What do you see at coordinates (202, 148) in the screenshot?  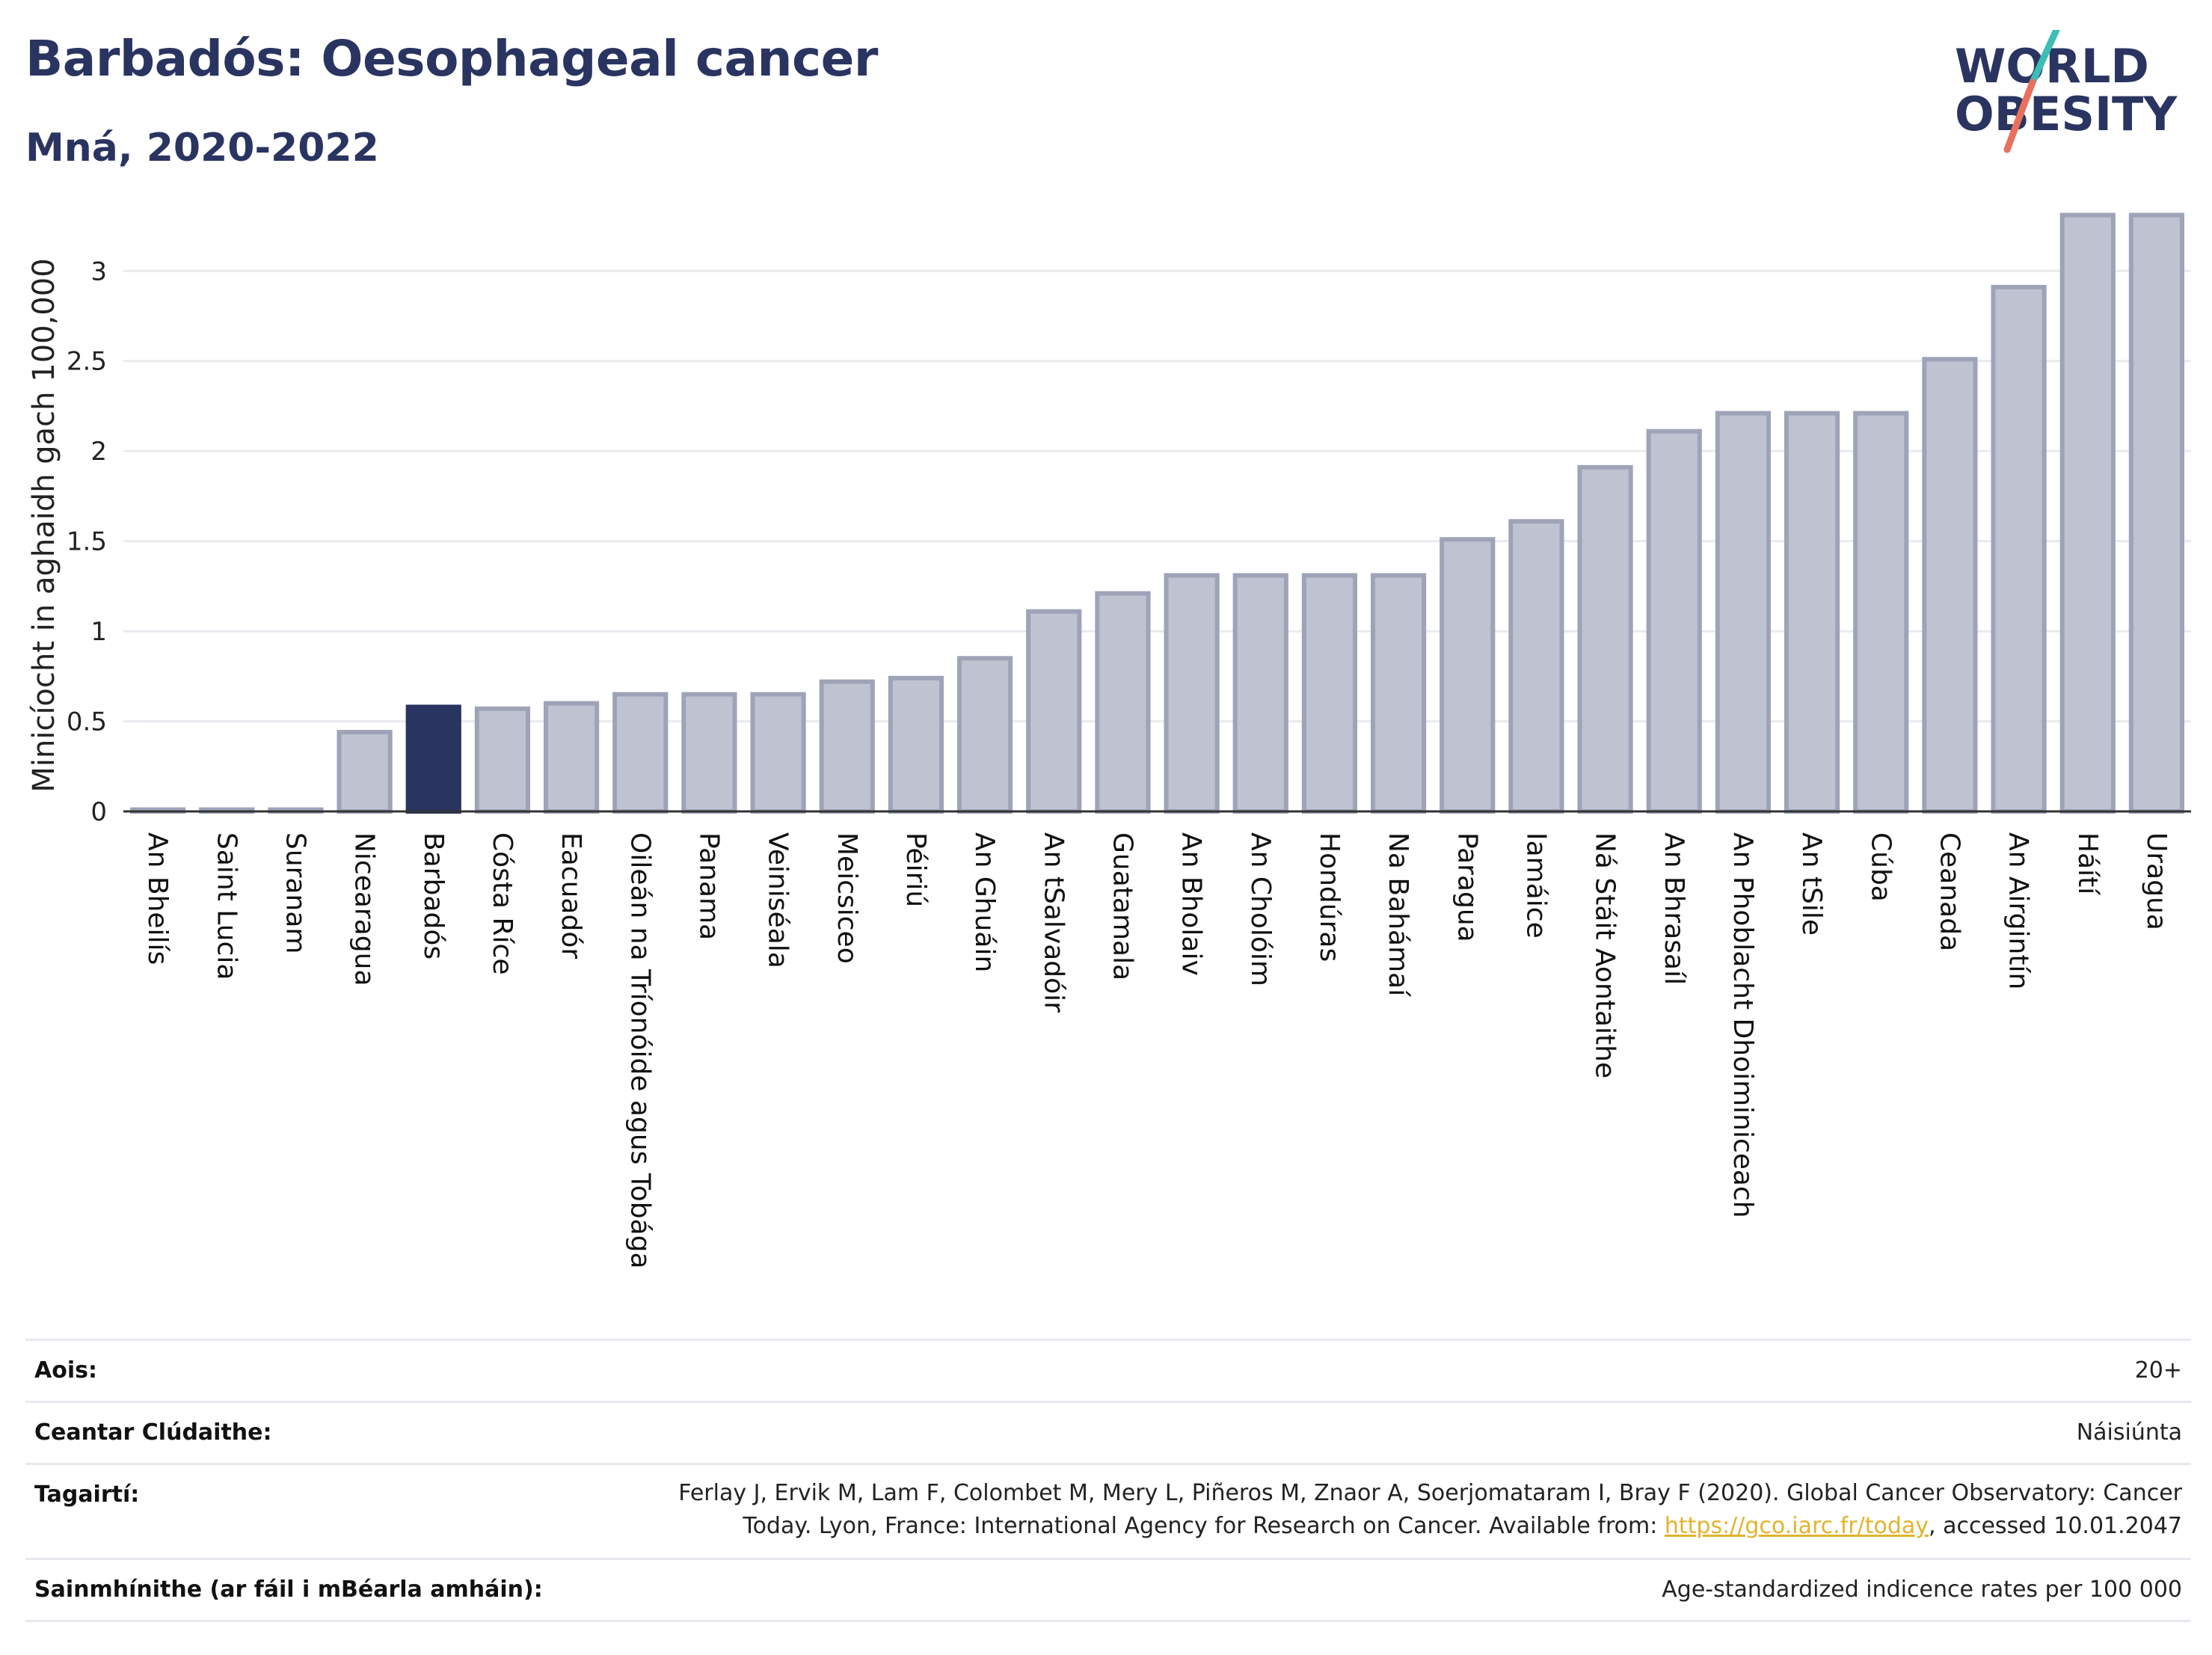 I see `chart-subtitle: Mná, 2020-2022` at bounding box center [202, 148].